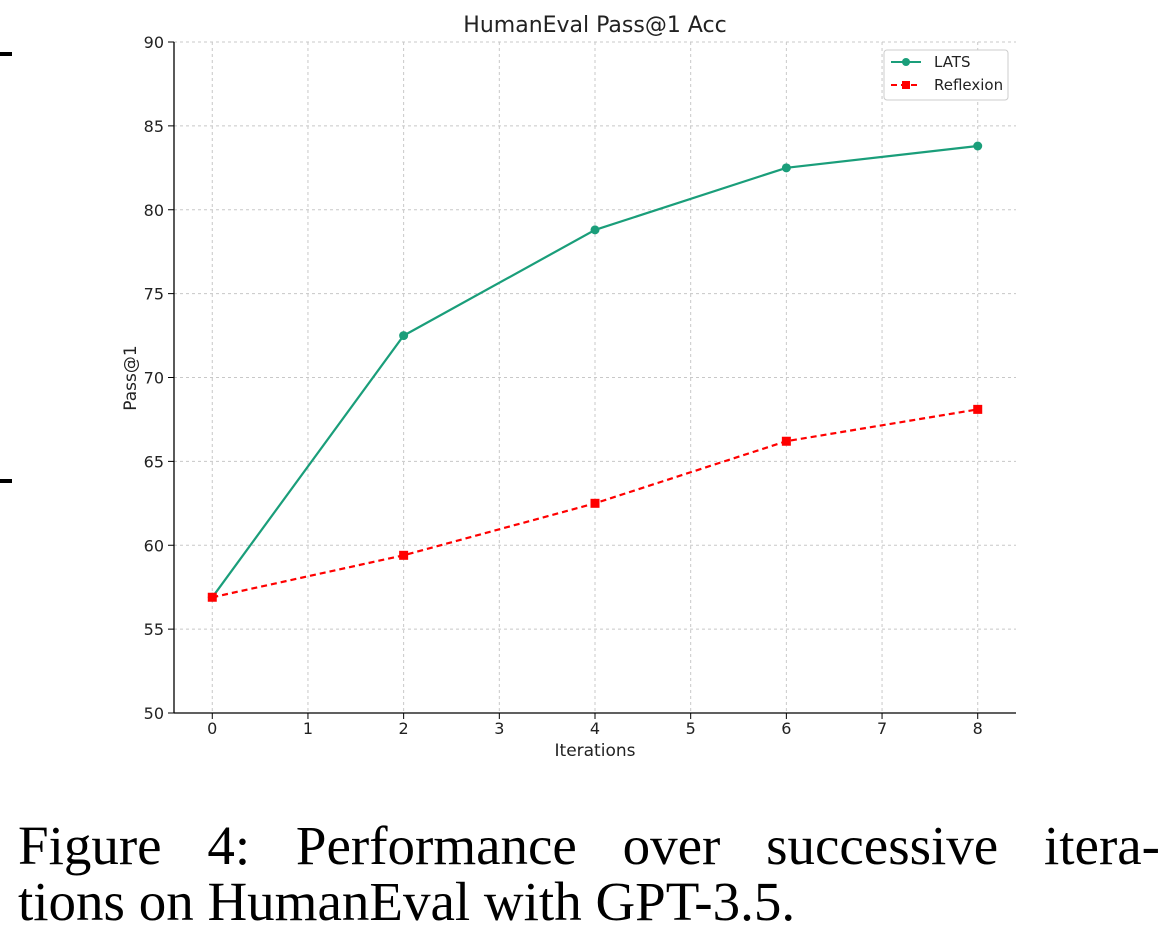  What do you see at coordinates (499, 728) in the screenshot?
I see `x-tick-label-3: 3` at bounding box center [499, 728].